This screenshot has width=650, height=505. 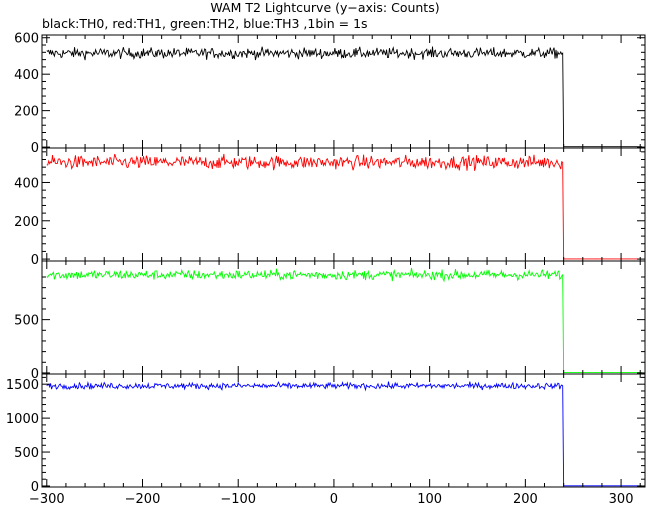 What do you see at coordinates (621, 498) in the screenshot?
I see `x-tick-label: 300` at bounding box center [621, 498].